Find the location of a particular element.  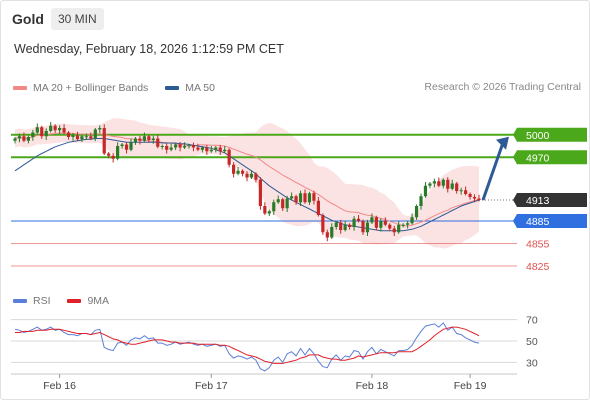

rsi-swatch-icon is located at coordinates (20, 301).